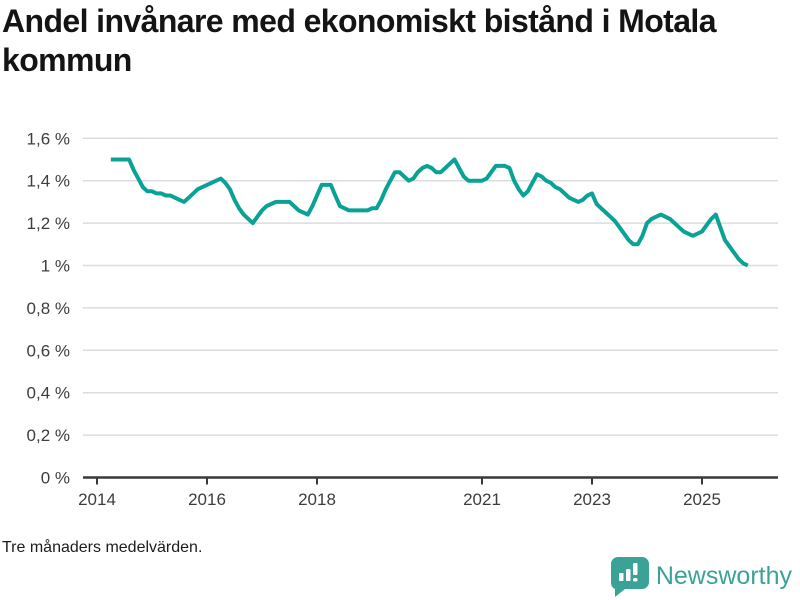 The image size is (800, 600). What do you see at coordinates (429, 212) in the screenshot?
I see `data-line` at bounding box center [429, 212].